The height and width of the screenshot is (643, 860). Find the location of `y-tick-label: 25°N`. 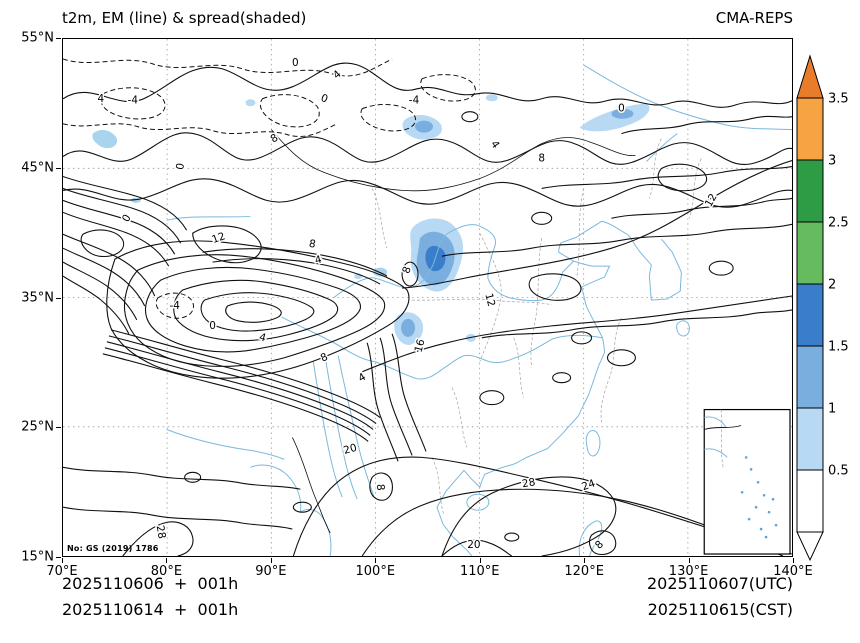

y-tick-label: 25°N is located at coordinates (37, 427).